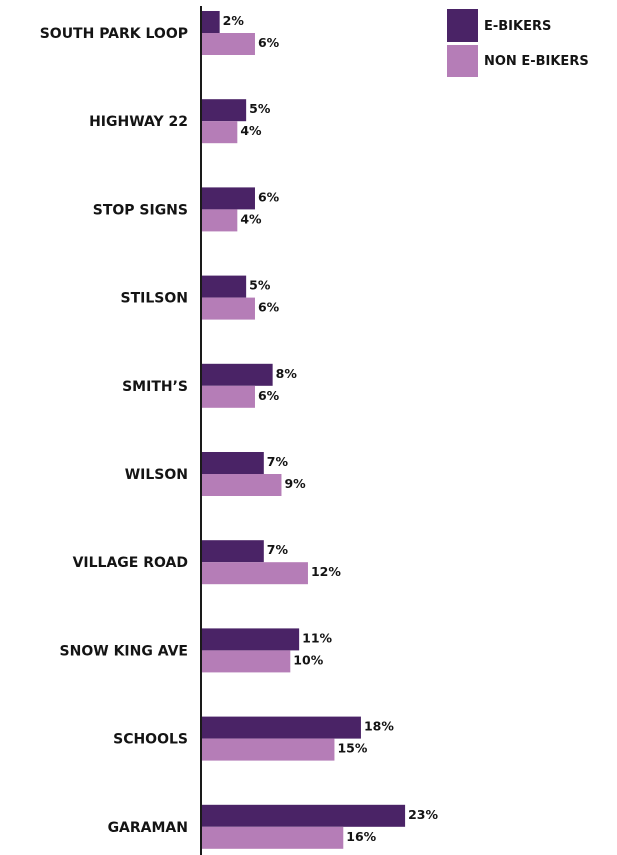 The image size is (617, 855). I want to click on bar-e-bikers-garaman, so click(304, 815).